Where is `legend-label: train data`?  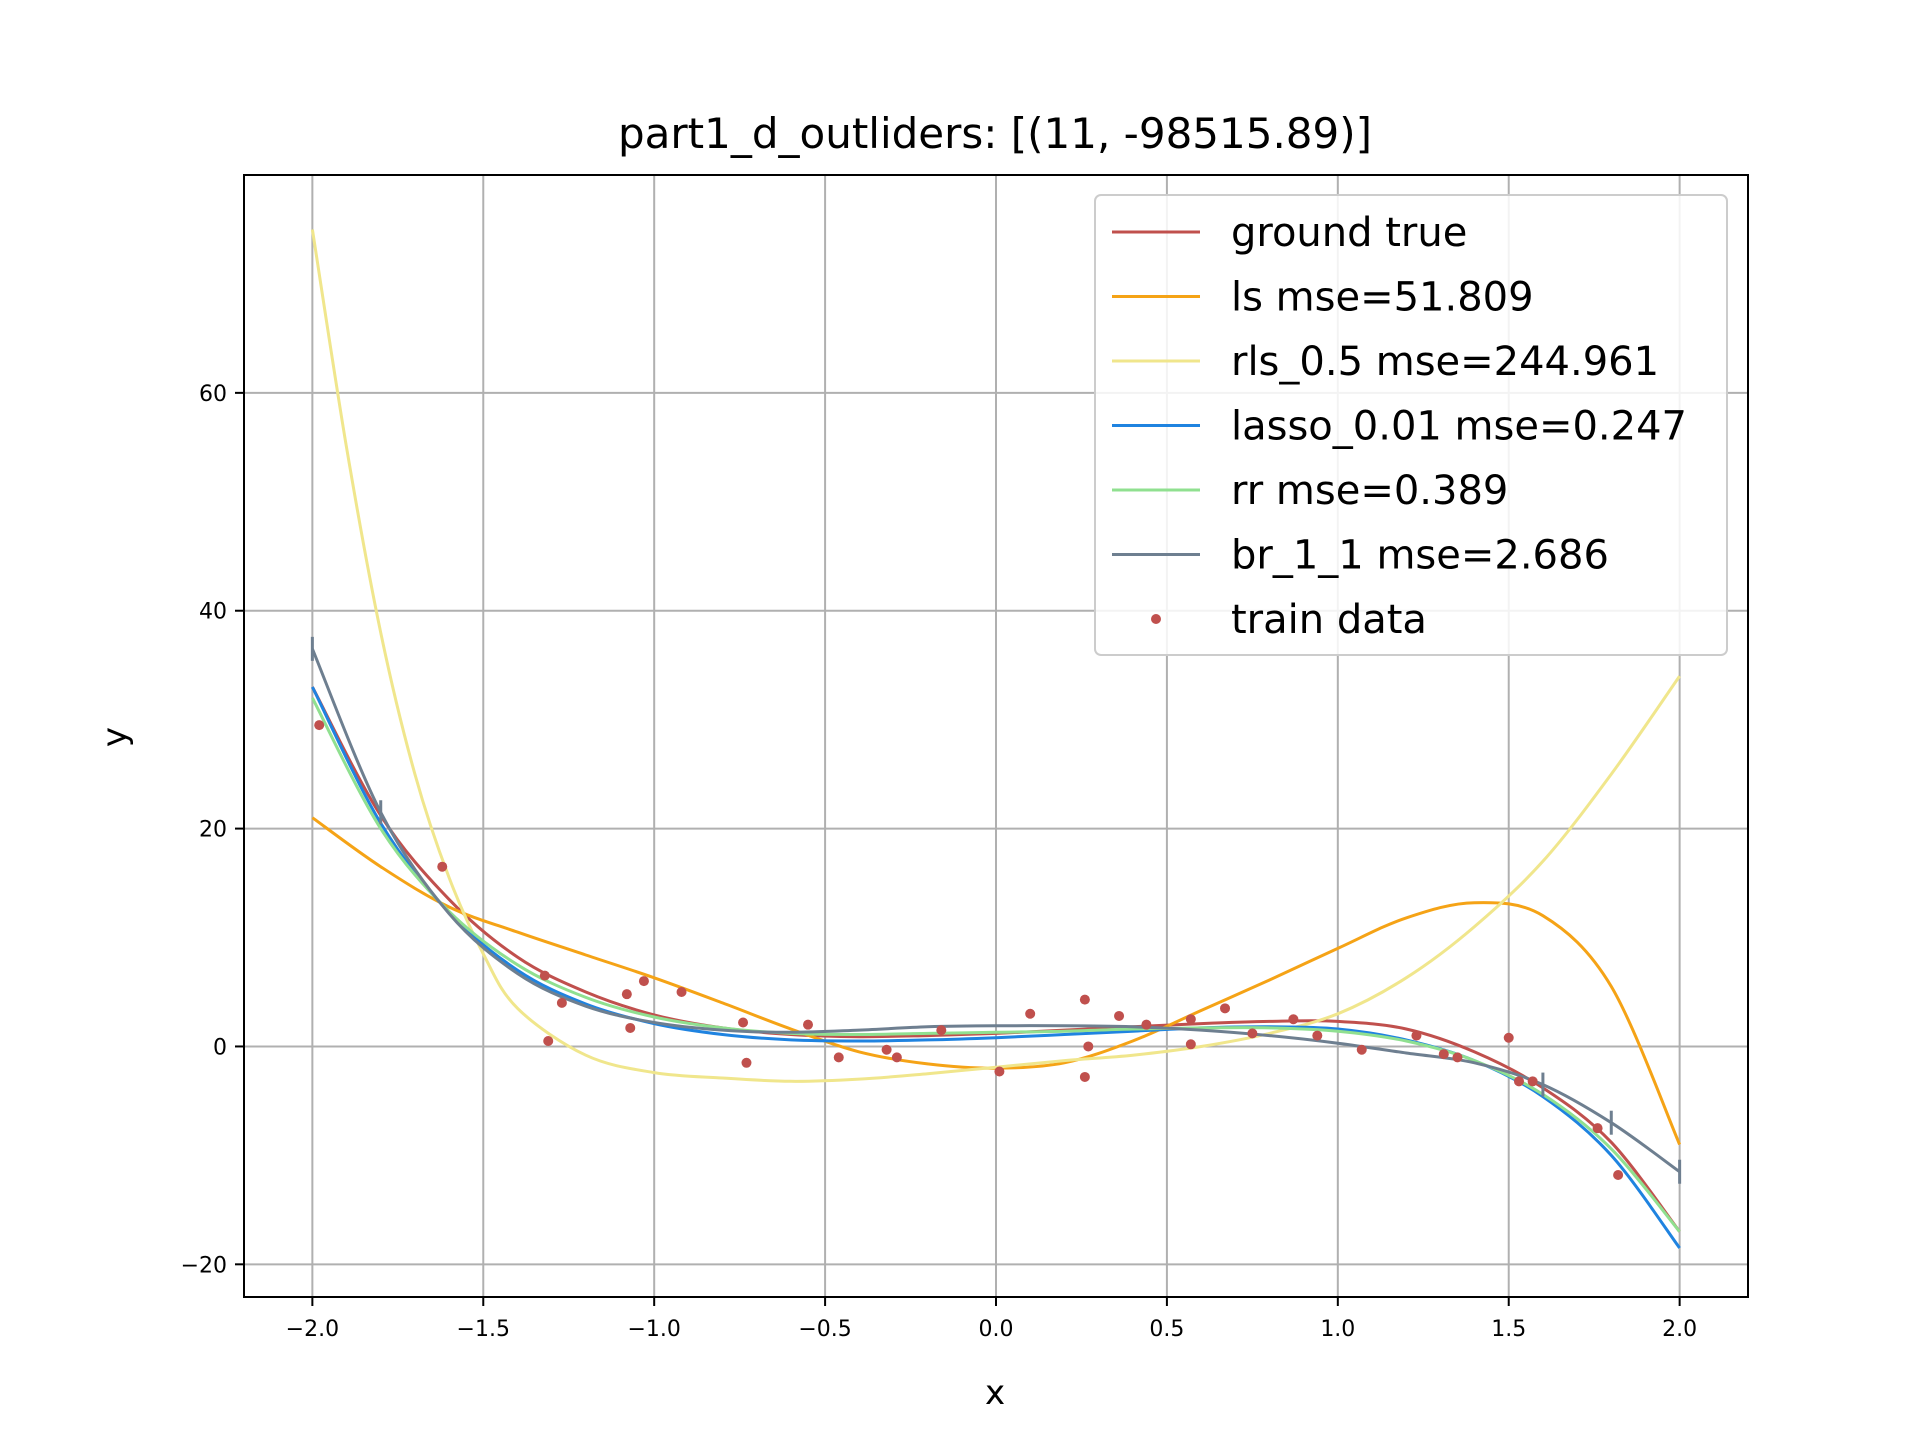
legend-label: train data is located at coordinates (1329, 620).